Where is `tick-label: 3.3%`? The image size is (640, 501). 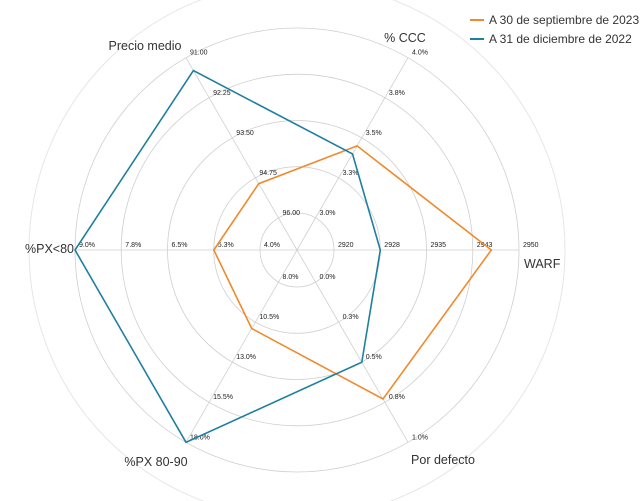 tick-label: 3.3% is located at coordinates (351, 173).